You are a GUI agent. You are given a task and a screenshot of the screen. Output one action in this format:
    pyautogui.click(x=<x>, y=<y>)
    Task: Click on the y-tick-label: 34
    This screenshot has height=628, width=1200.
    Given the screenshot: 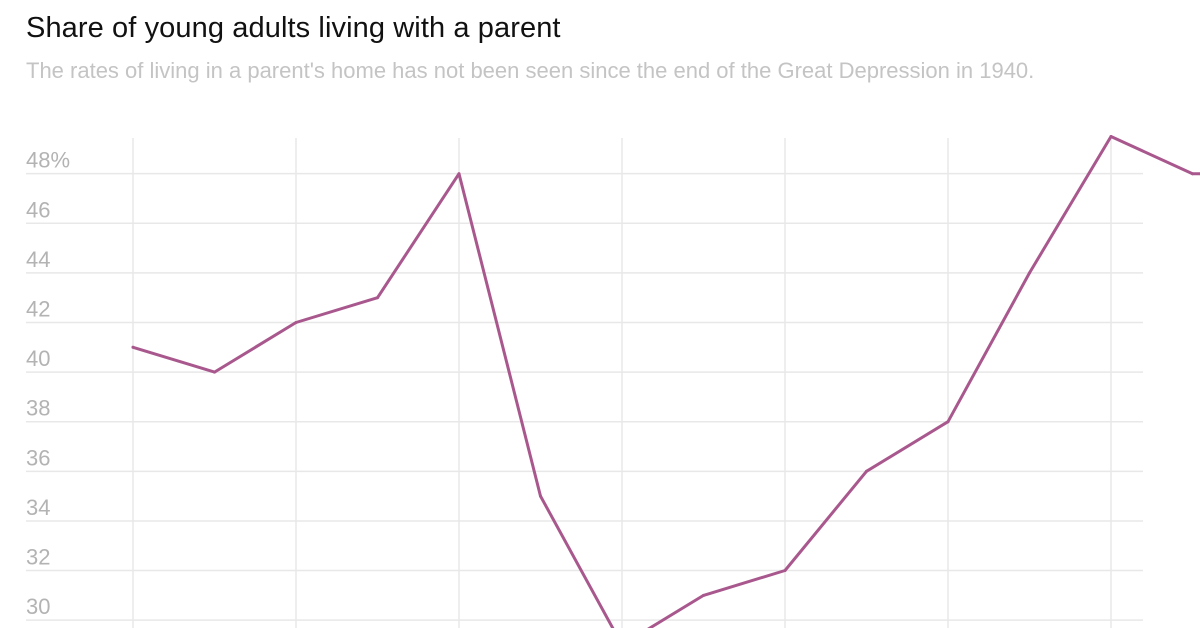 What is the action you would take?
    pyautogui.click(x=38, y=507)
    